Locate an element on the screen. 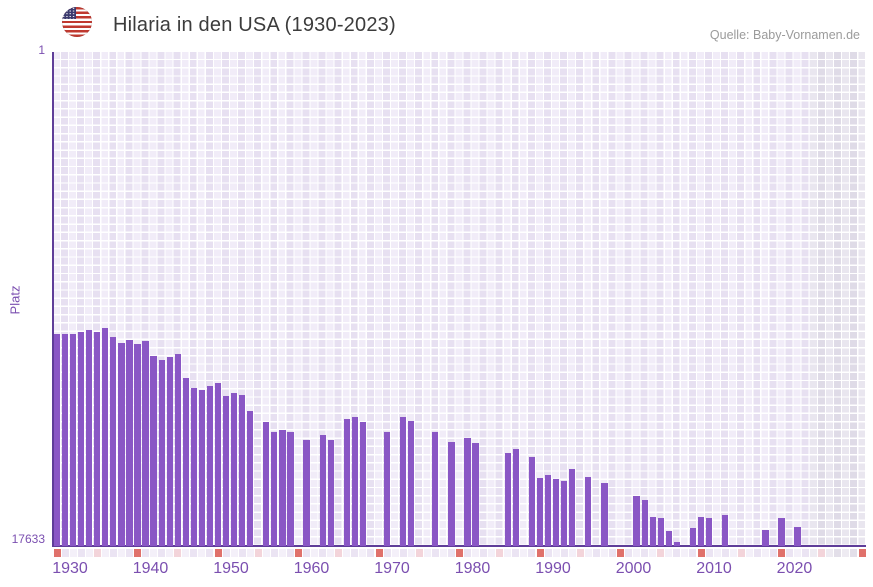 Image resolution: width=873 pixels, height=587 pixels. bar-1943 is located at coordinates (161, 452).